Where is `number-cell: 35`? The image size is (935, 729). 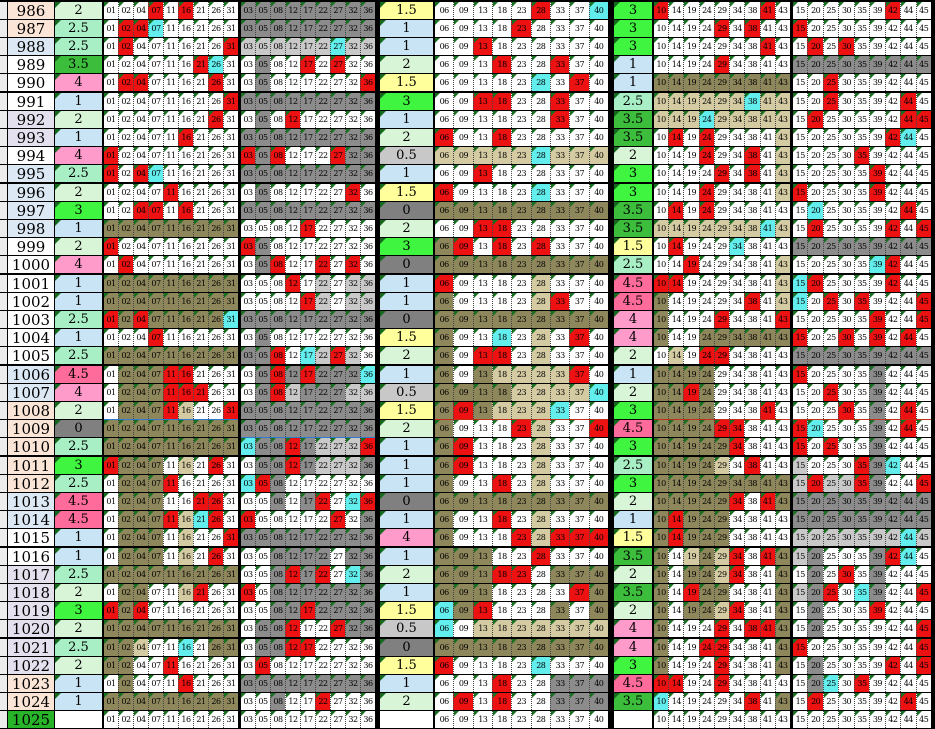 number-cell: 35 is located at coordinates (861, 228).